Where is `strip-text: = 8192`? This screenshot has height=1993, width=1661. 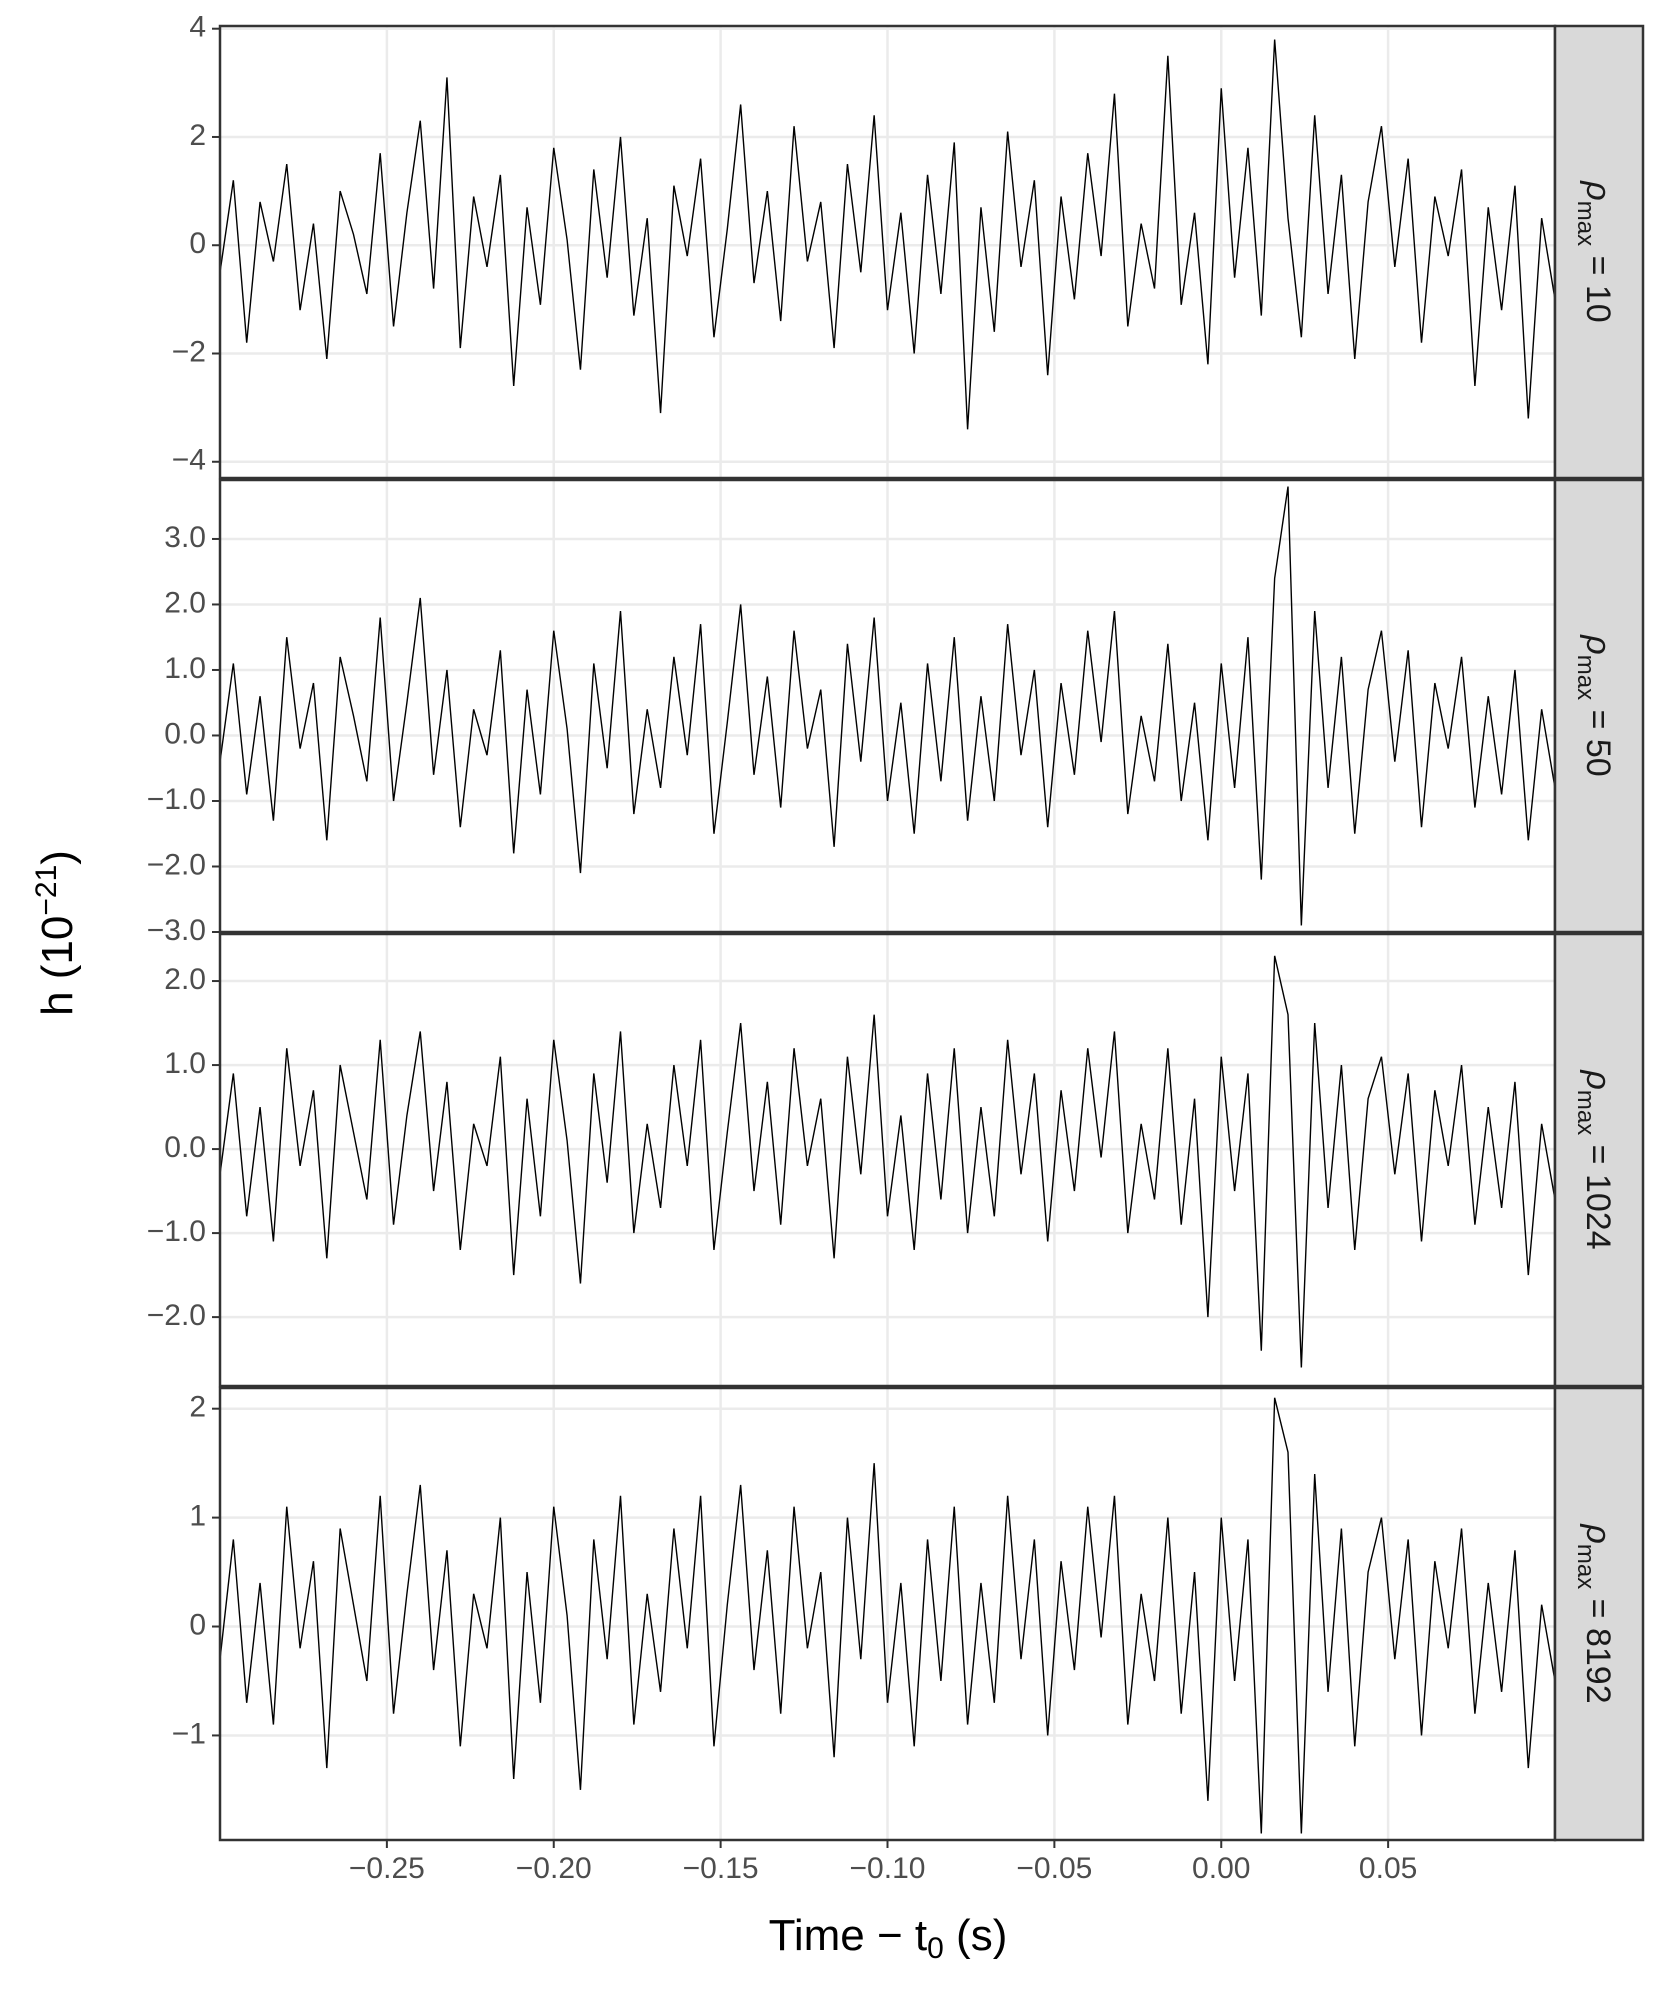
strip-text: = 8192 is located at coordinates (1598, 1646).